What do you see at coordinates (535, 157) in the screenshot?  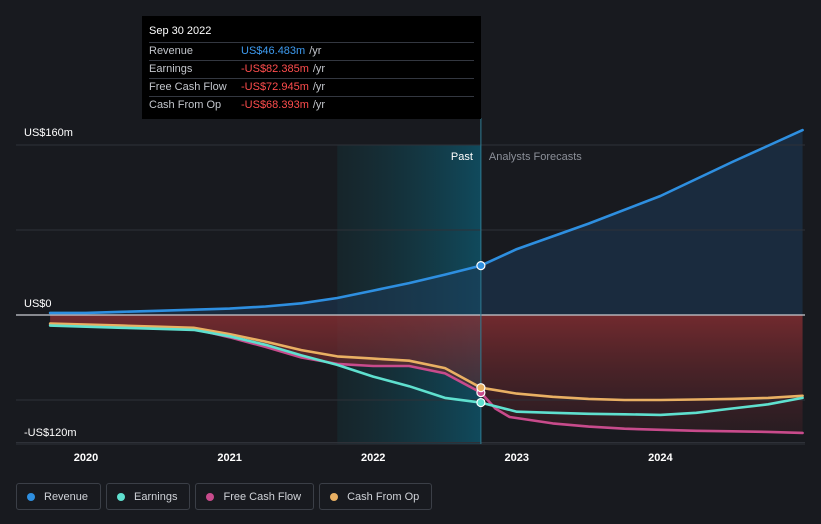 I see `forecast-label: Analysts Forecasts` at bounding box center [535, 157].